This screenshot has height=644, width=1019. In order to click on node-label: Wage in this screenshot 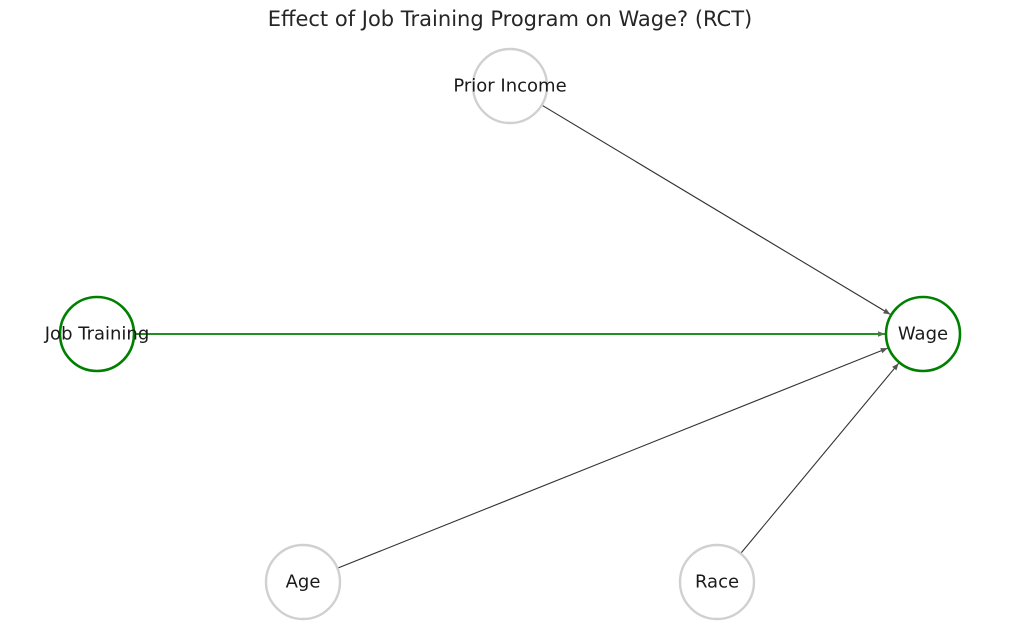, I will do `click(923, 334)`.